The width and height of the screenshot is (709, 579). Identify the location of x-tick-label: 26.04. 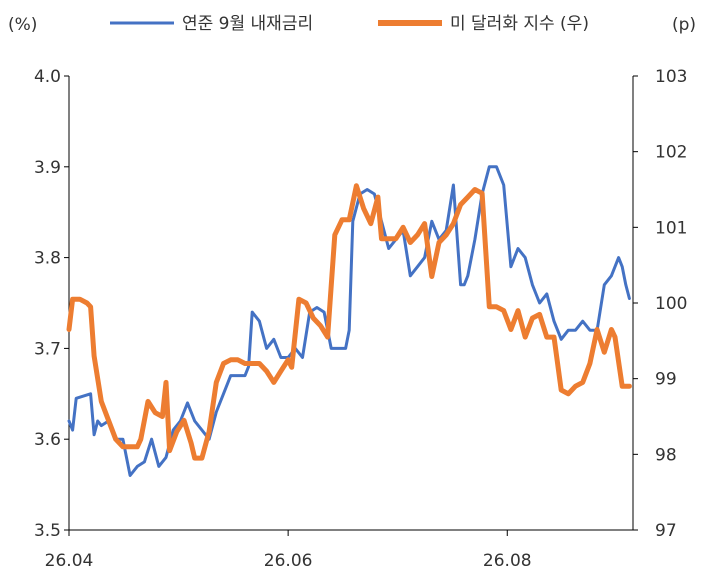
(69, 561).